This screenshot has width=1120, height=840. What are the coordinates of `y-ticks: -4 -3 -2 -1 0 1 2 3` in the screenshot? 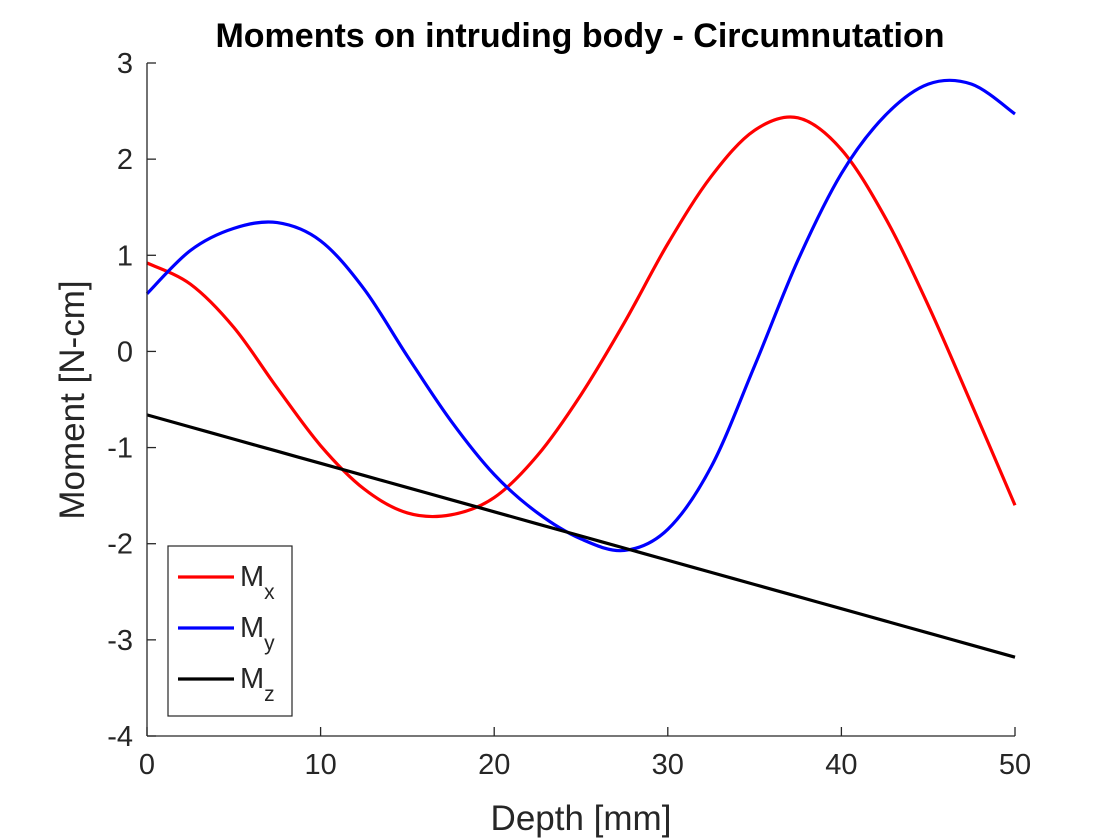 It's located at (131, 400).